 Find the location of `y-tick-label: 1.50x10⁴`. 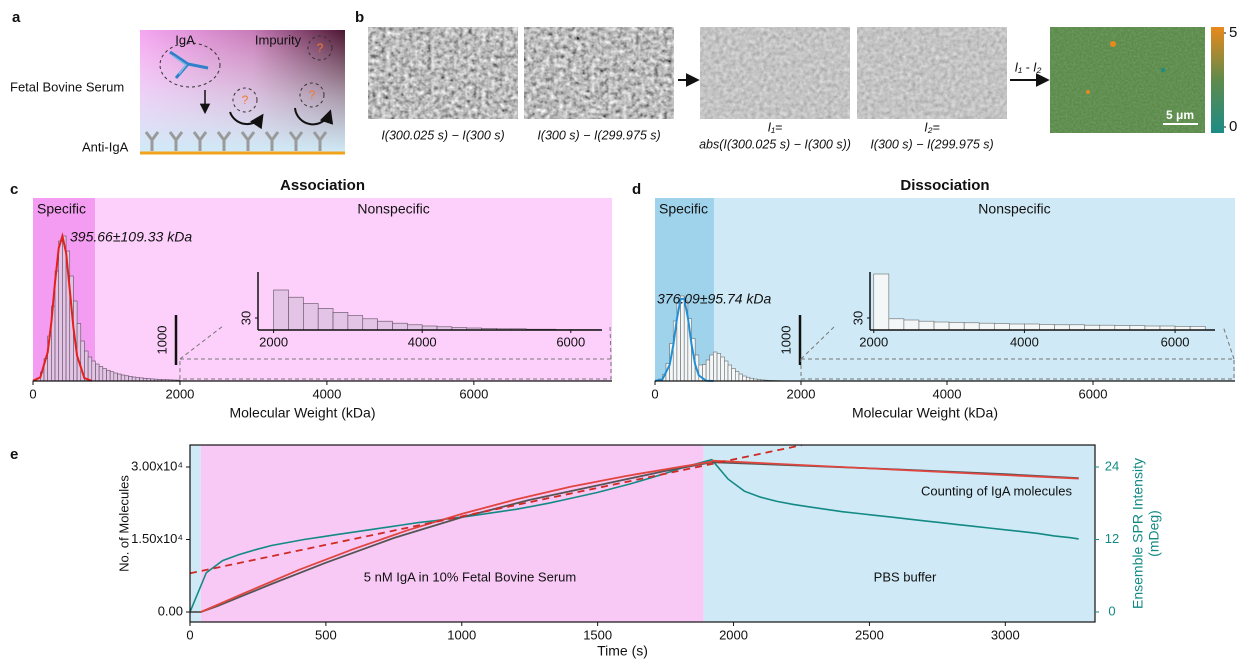

y-tick-label: 1.50x10⁴ is located at coordinates (157, 538).